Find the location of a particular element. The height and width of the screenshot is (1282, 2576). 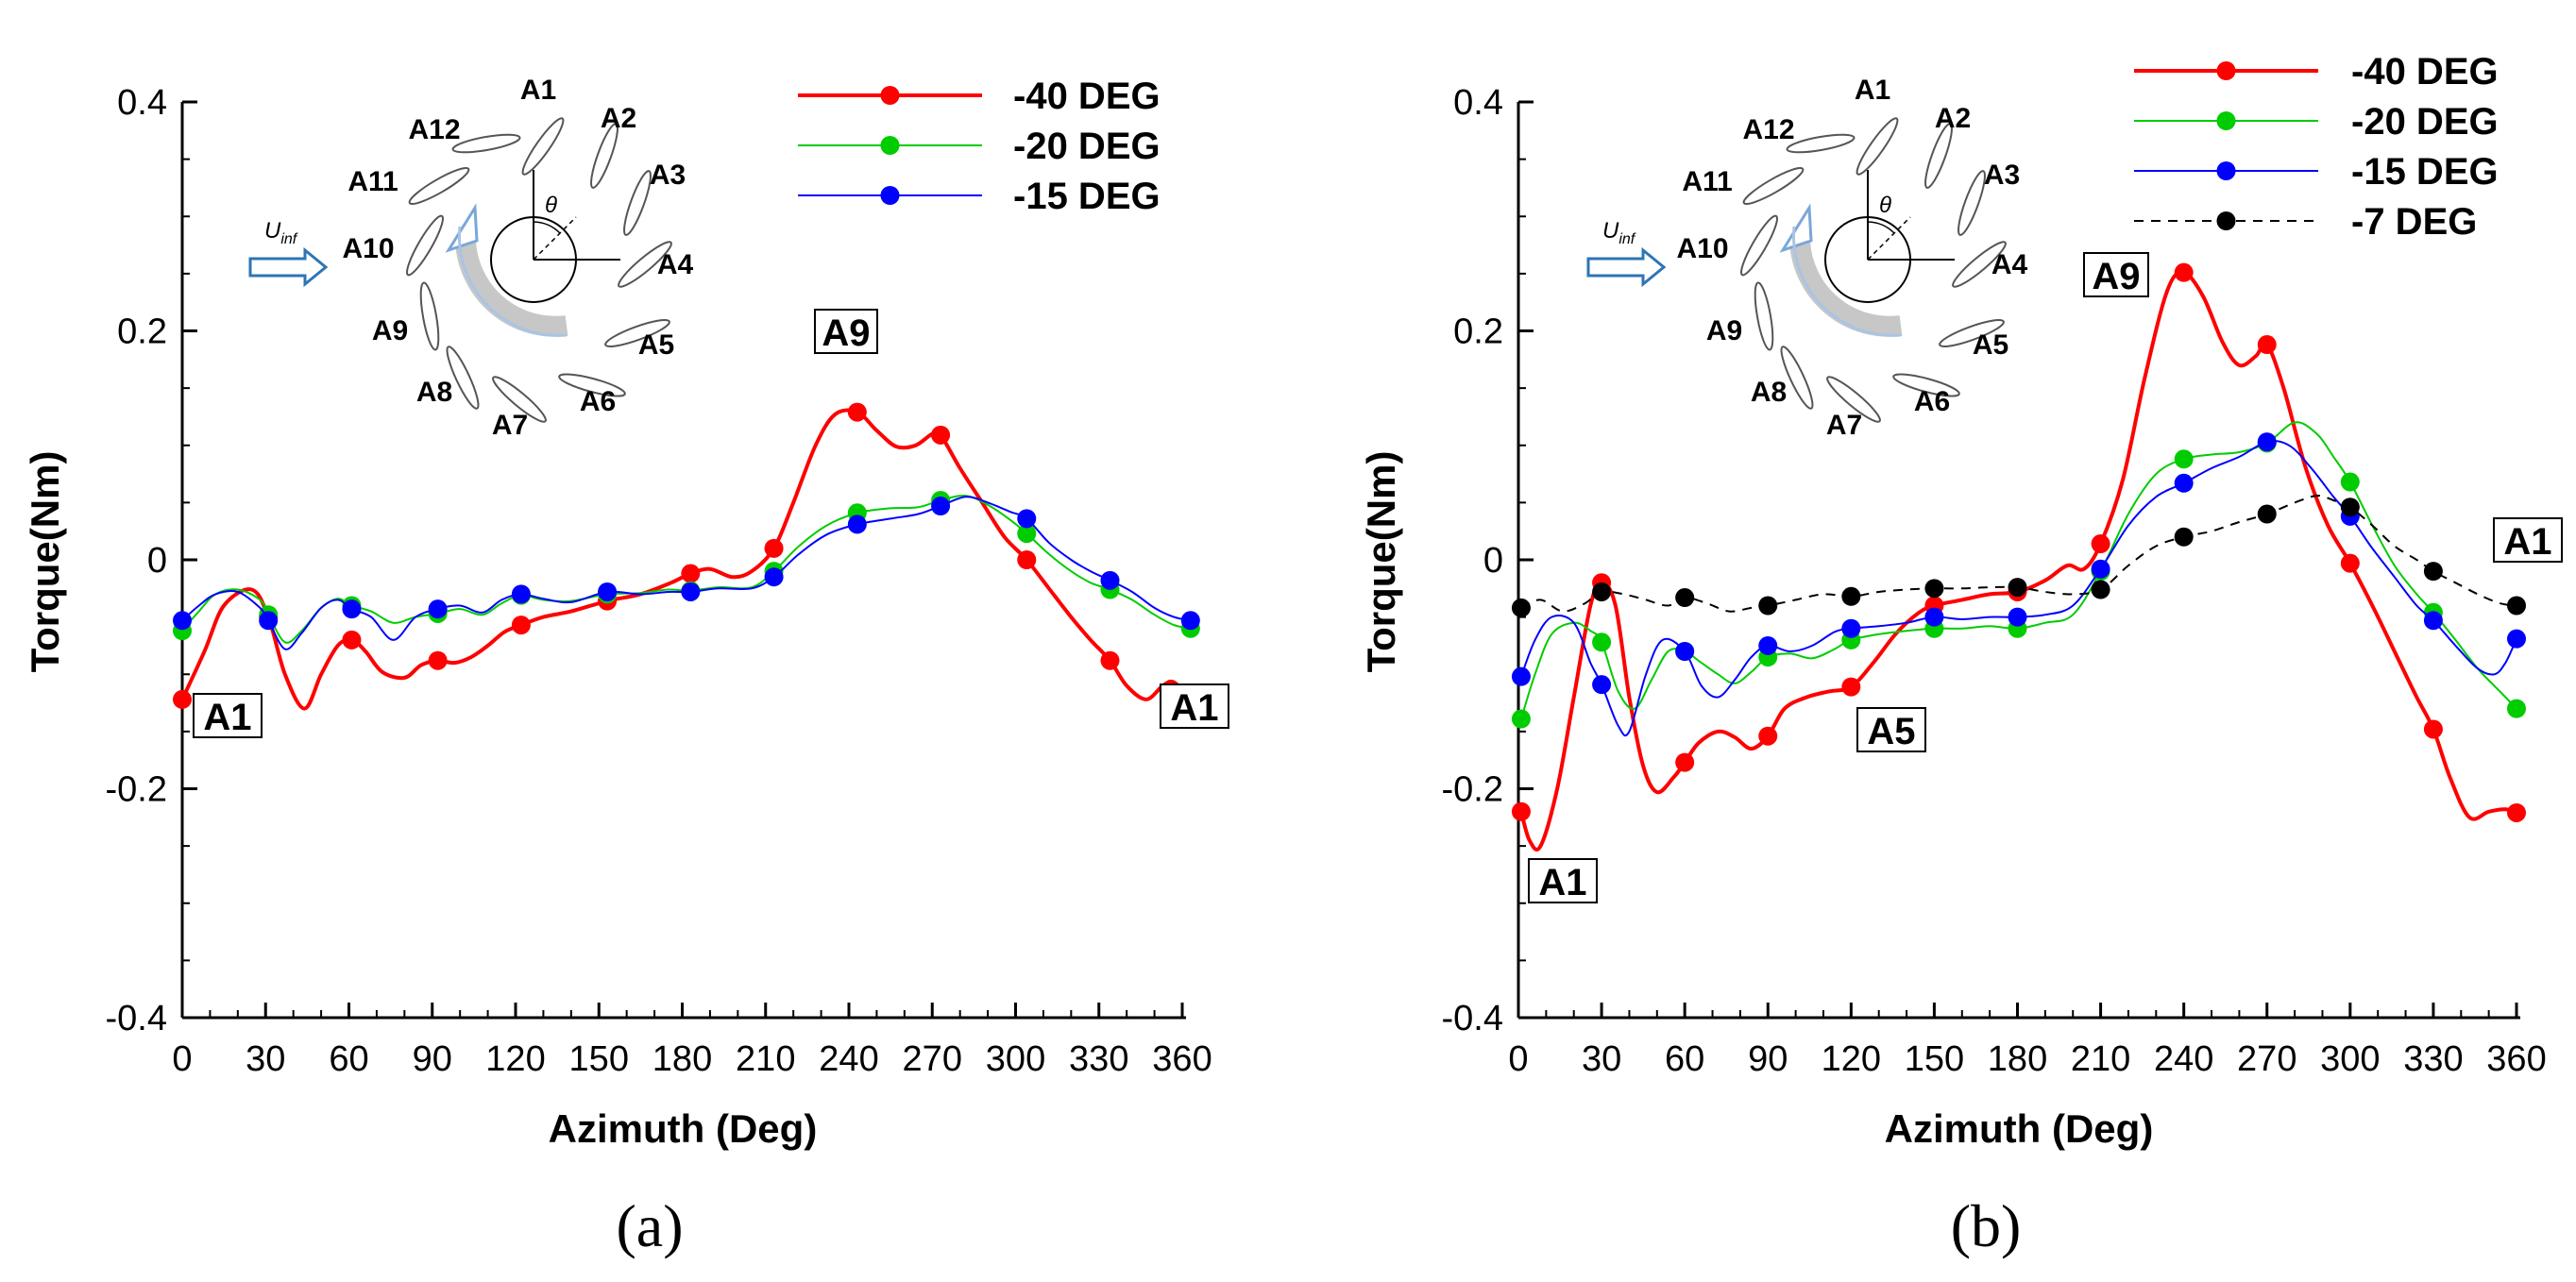

blade-label-a-1: A1 is located at coordinates (538, 90).